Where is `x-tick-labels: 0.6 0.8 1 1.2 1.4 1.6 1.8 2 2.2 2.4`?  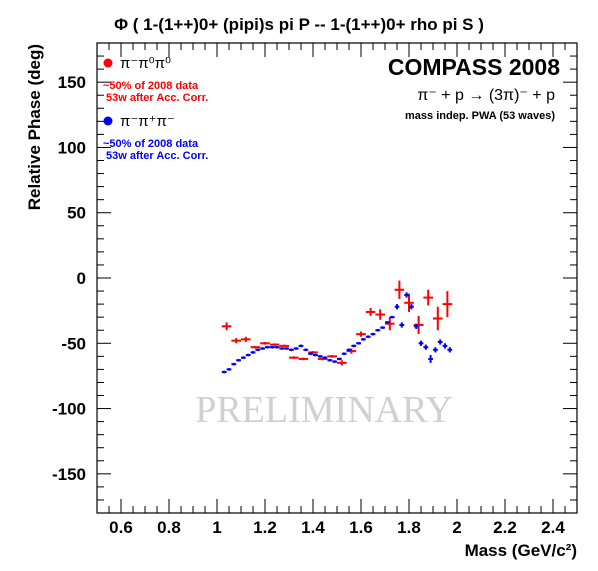 x-tick-labels: 0.6 0.8 1 1.2 1.4 1.6 1.8 2 2.2 2.4 is located at coordinates (337, 527).